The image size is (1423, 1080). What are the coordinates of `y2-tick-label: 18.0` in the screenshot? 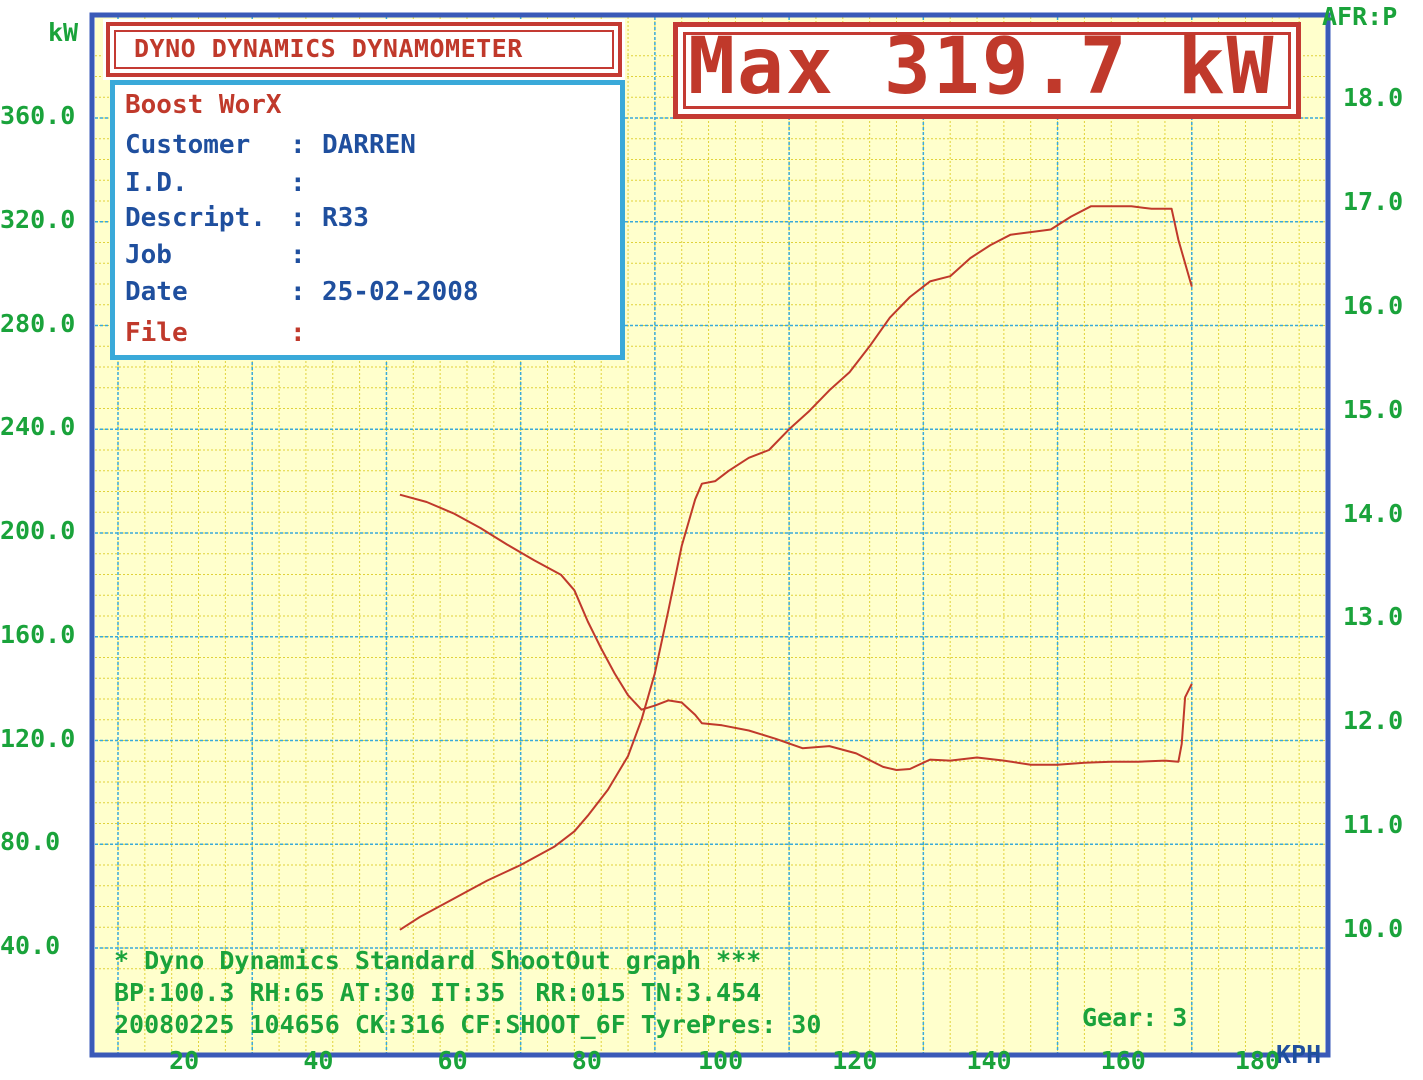 It's located at (1373, 97).